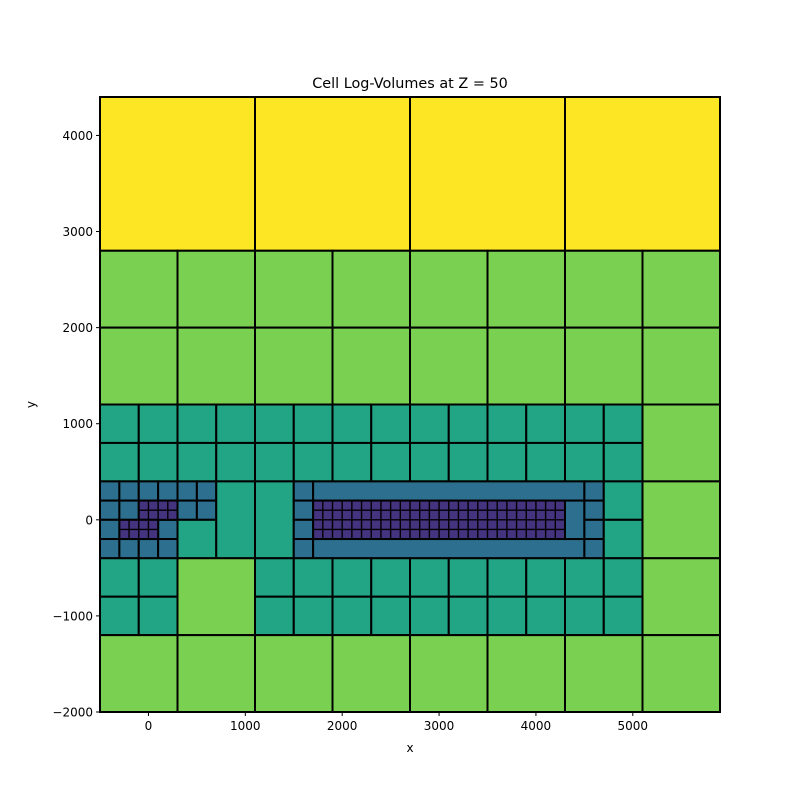 The image size is (800, 800). What do you see at coordinates (89, 520) in the screenshot?
I see `y-tick-label: 0` at bounding box center [89, 520].